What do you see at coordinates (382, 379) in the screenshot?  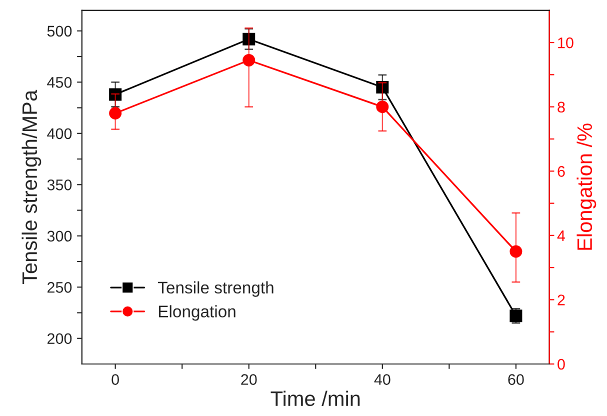 I see `x-tick-label: 40` at bounding box center [382, 379].